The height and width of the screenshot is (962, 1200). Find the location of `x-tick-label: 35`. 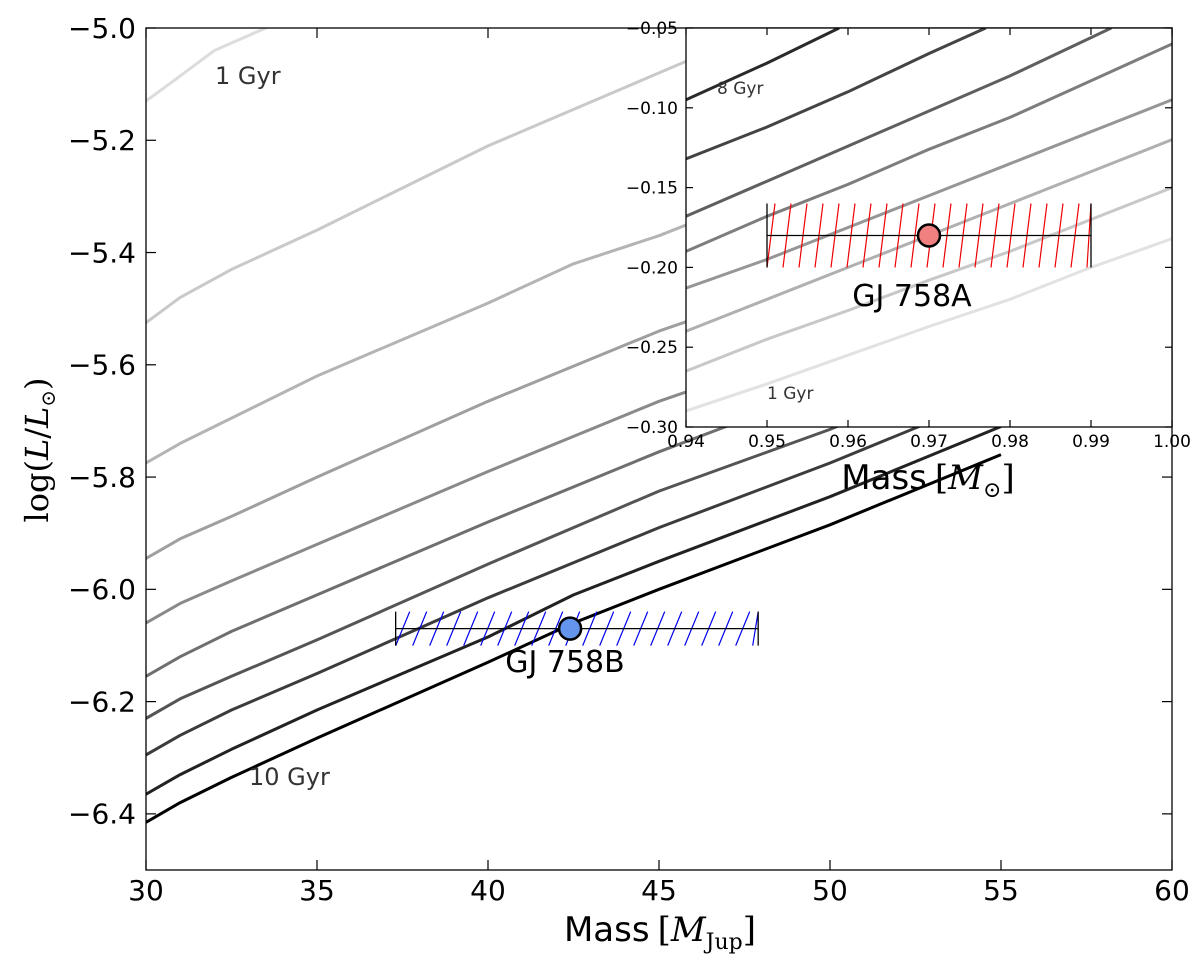

x-tick-label: 35 is located at coordinates (317, 890).